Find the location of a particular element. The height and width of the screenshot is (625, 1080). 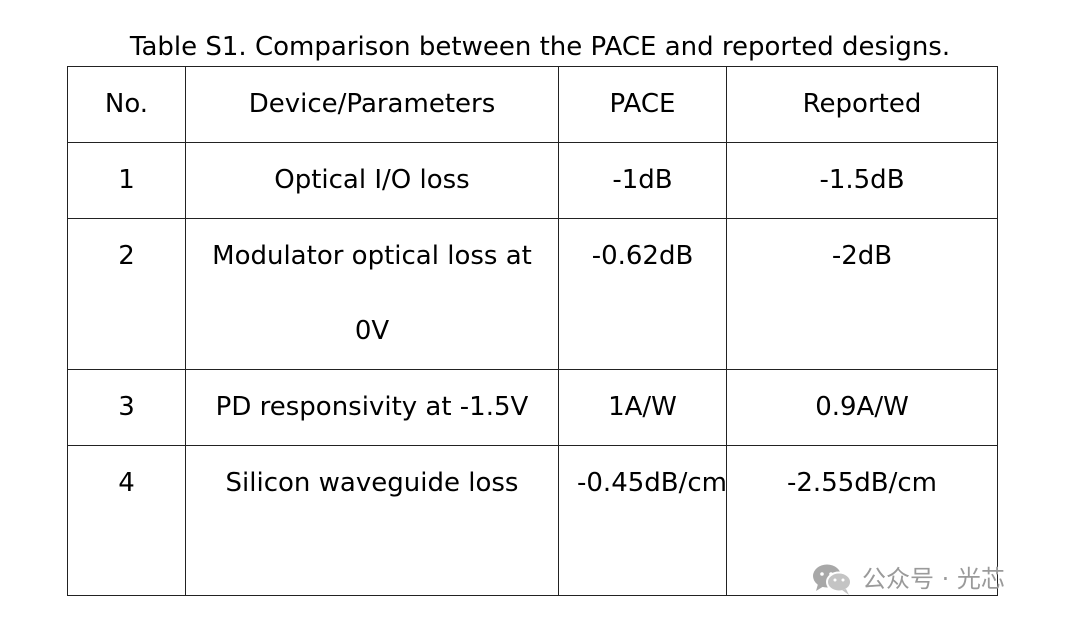

cell-reported: 0.9A/W is located at coordinates (862, 407).